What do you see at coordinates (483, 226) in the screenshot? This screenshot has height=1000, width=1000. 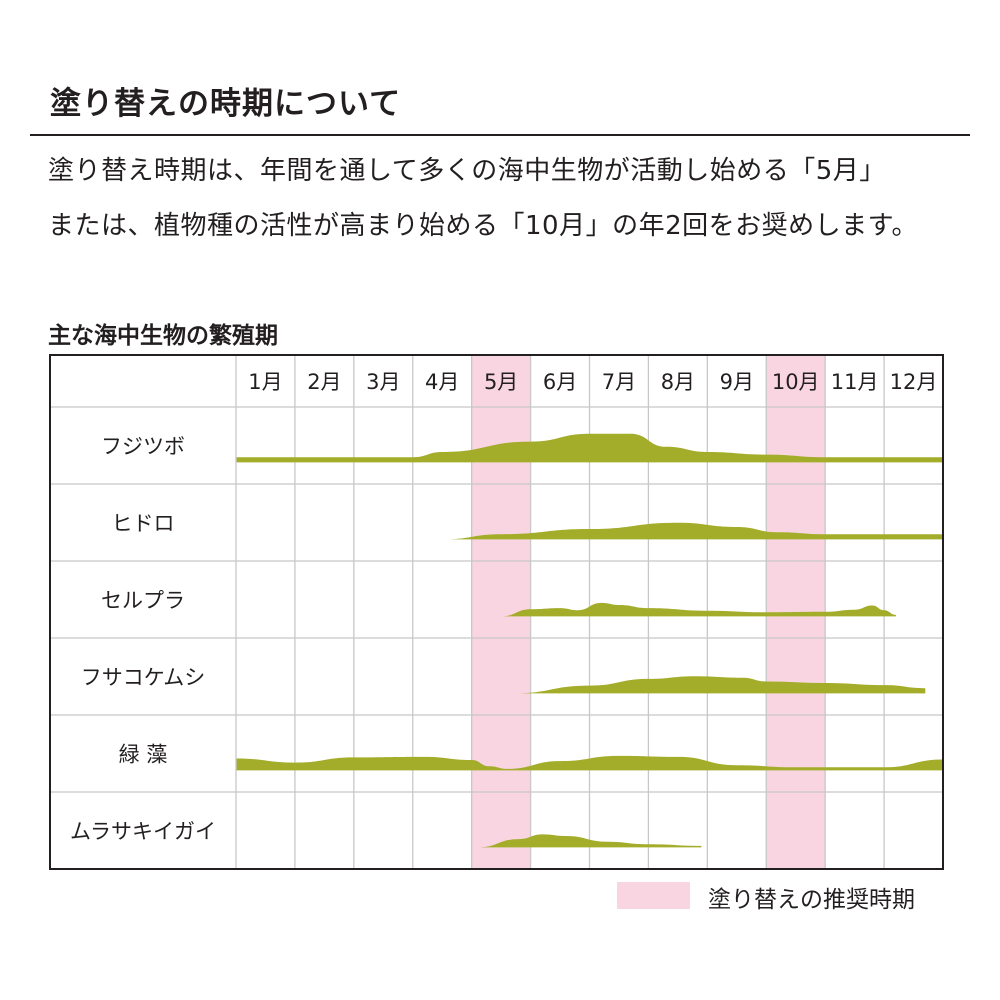 I see `description-line-2: または、植物種の活性が高まり始める「10月」の年2回をお奨めします。` at bounding box center [483, 226].